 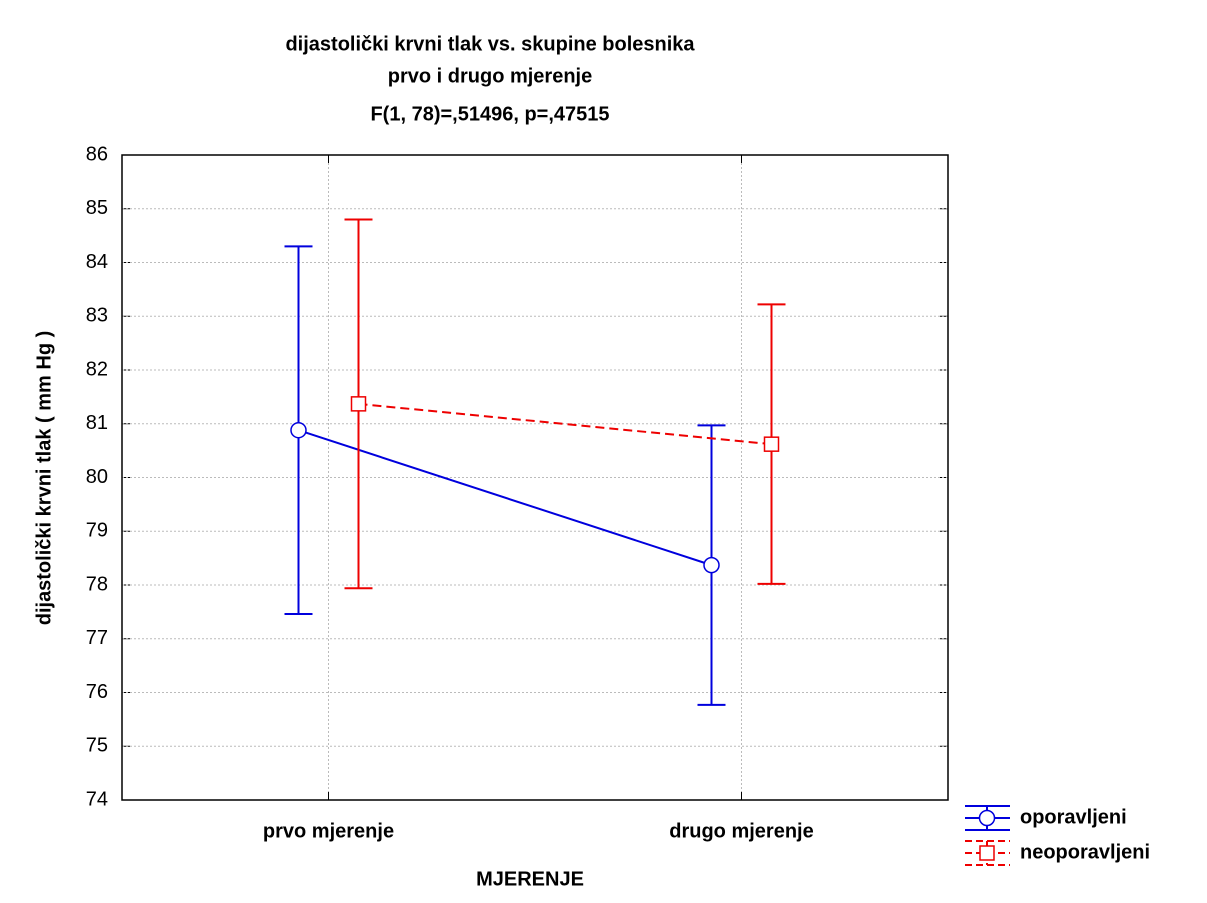 What do you see at coordinates (1073, 817) in the screenshot?
I see `legend-label: oporavljeni` at bounding box center [1073, 817].